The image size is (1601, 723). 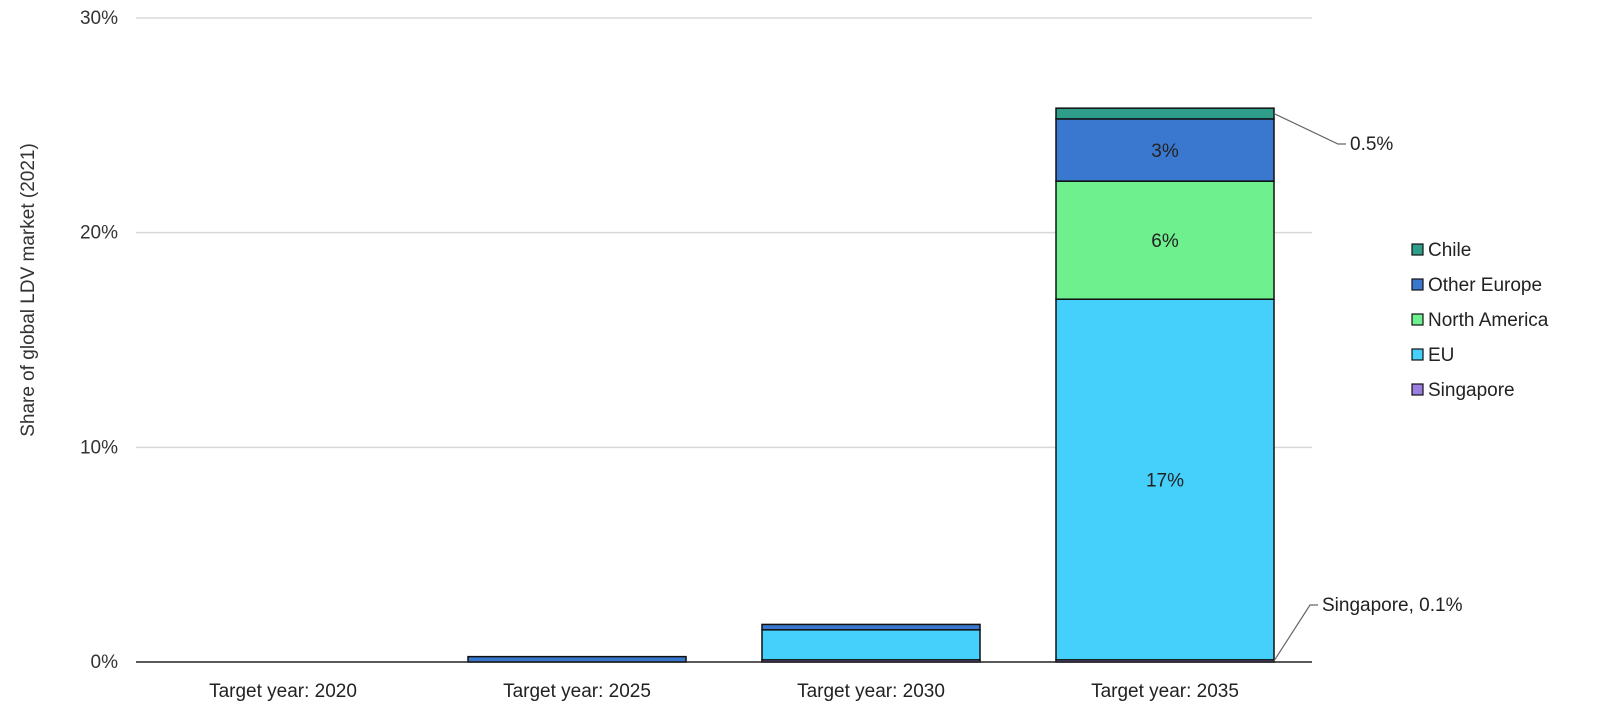 I want to click on data-label: 17%, so click(x=1165, y=481).